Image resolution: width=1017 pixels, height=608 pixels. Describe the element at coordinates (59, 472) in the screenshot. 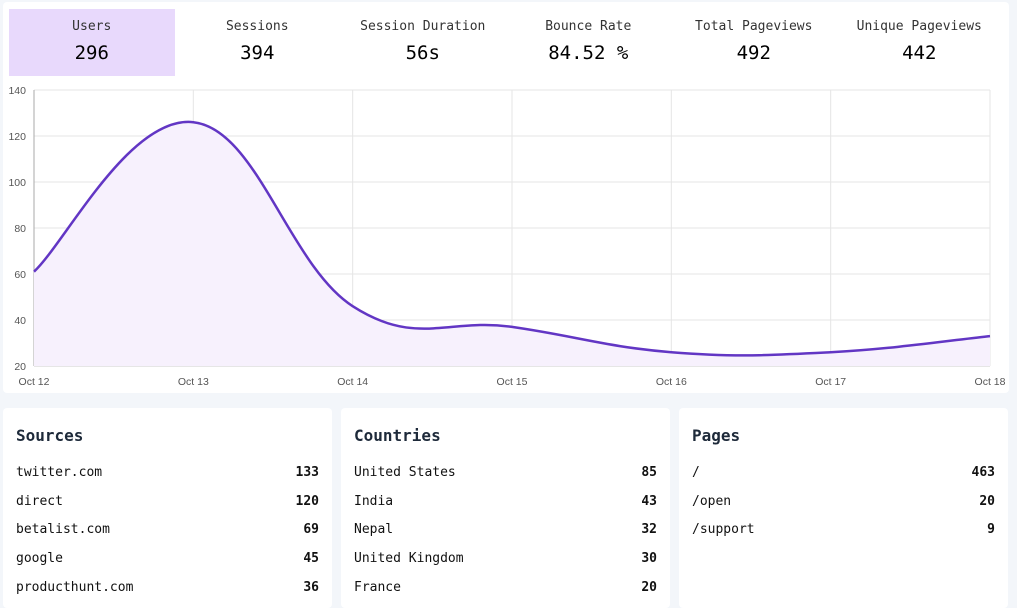

I see `item-name: twitter.com` at that location.